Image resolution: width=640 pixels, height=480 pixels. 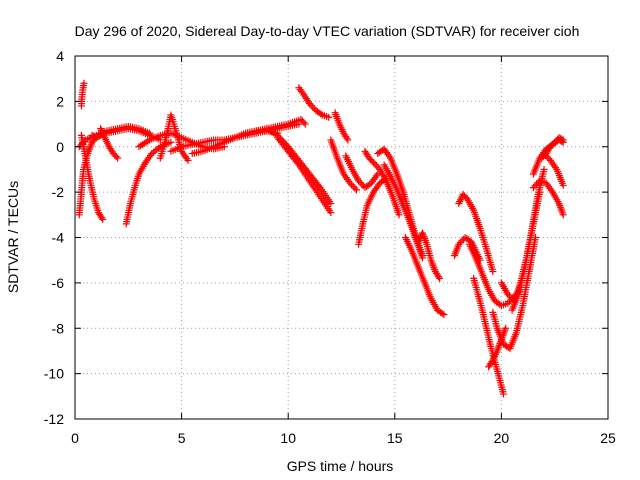 I want to click on series-arc-x, so click(x=429, y=255).